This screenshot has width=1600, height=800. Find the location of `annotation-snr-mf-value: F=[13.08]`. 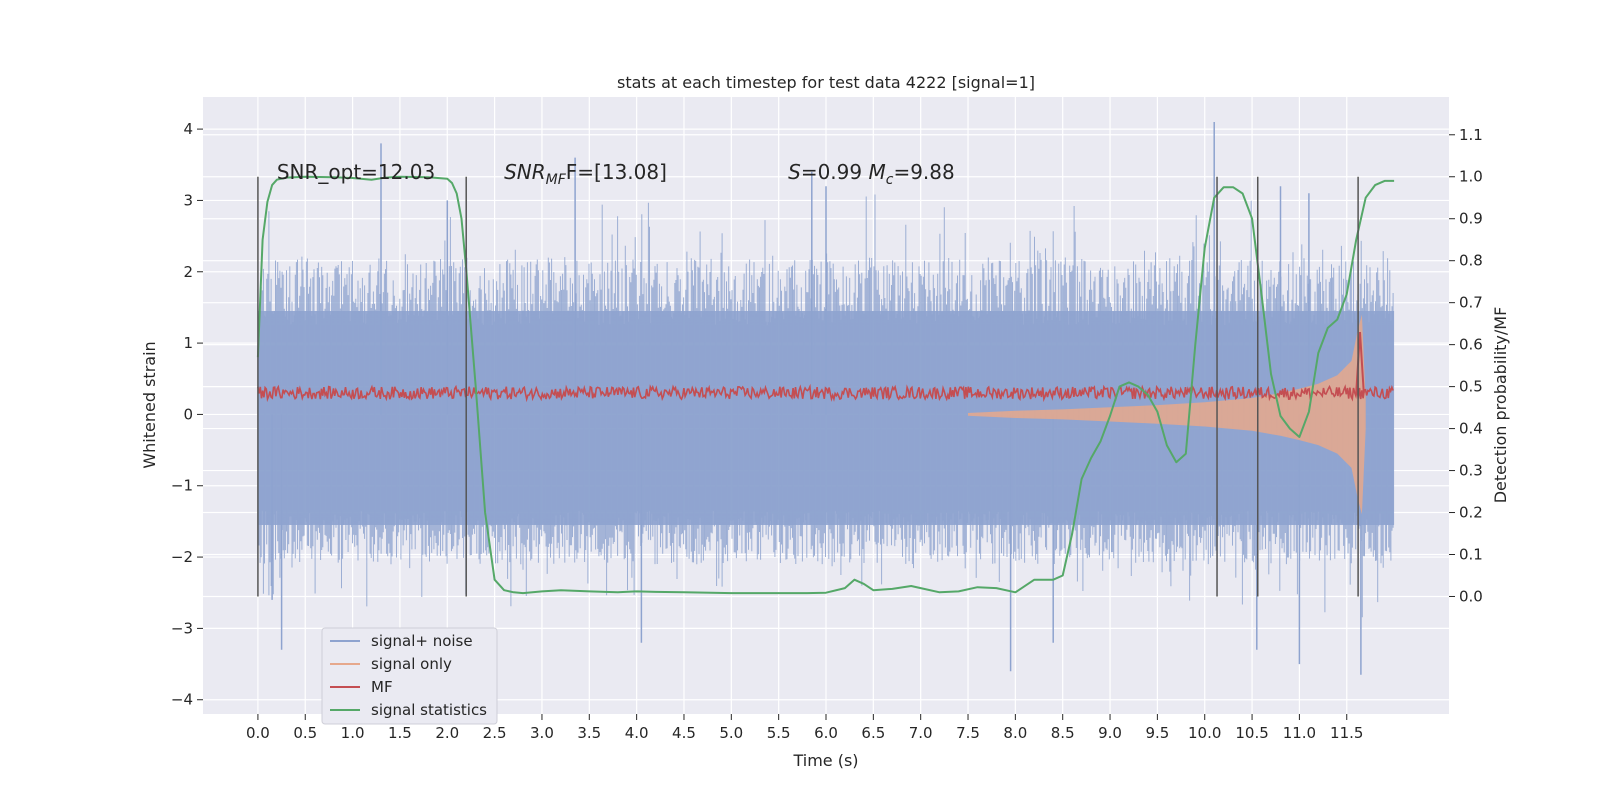

annotation-snr-mf-value: F=[13.08] is located at coordinates (616, 172).